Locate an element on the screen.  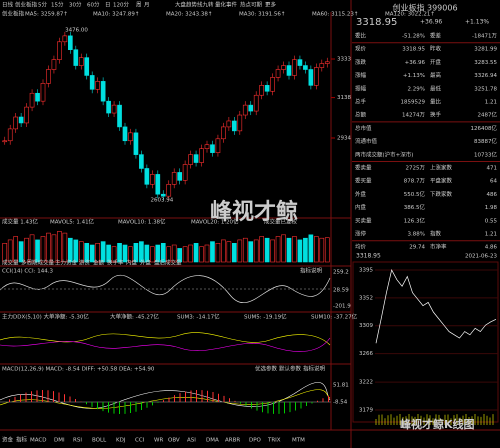
cci-help: 指标说明 is located at coordinates (311, 271).